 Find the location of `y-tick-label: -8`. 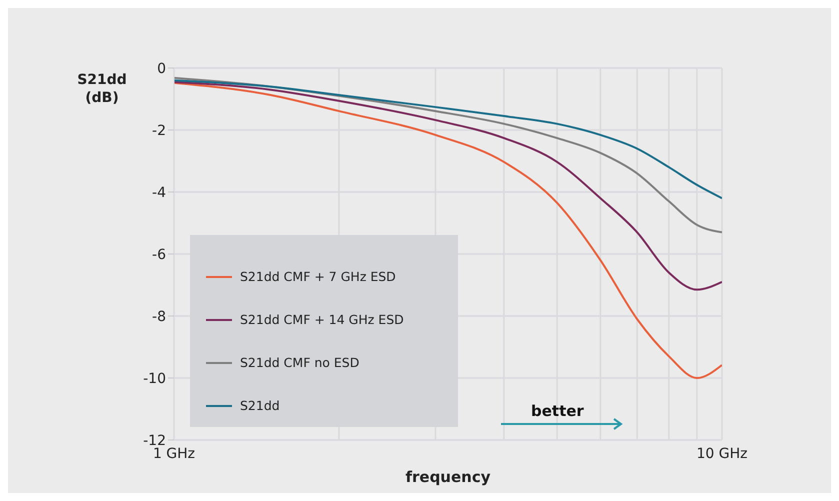

y-tick-label: -8 is located at coordinates (159, 316).